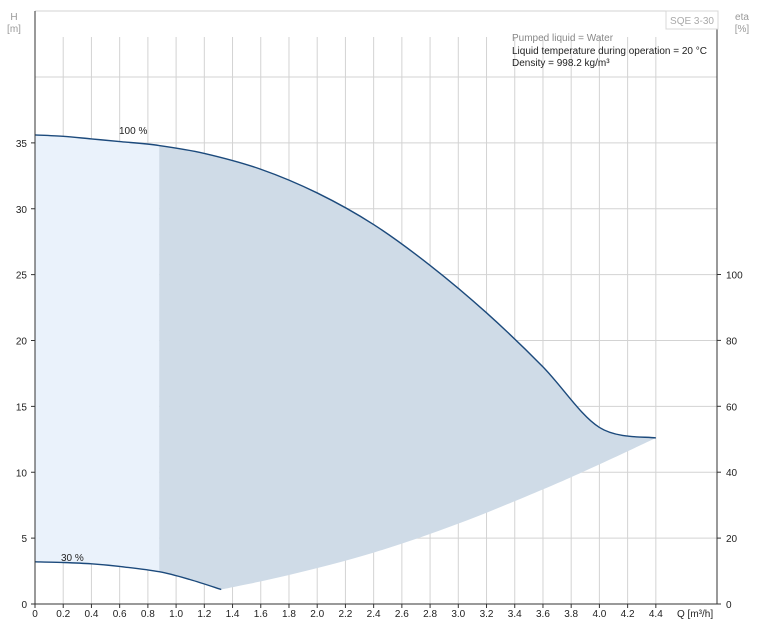 Image resolution: width=759 pixels, height=632 pixels. What do you see at coordinates (487, 614) in the screenshot?
I see `x-tick-label: 3.2` at bounding box center [487, 614].